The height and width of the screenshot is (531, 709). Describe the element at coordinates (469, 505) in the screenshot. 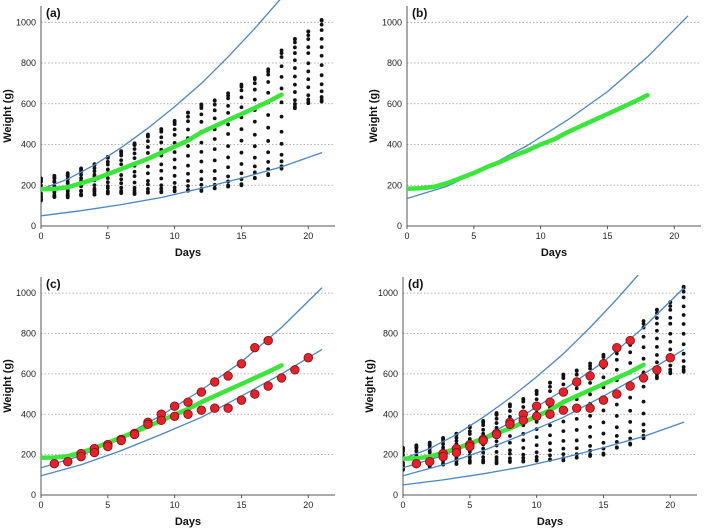

I see `x-tick-label: 5` at that location.